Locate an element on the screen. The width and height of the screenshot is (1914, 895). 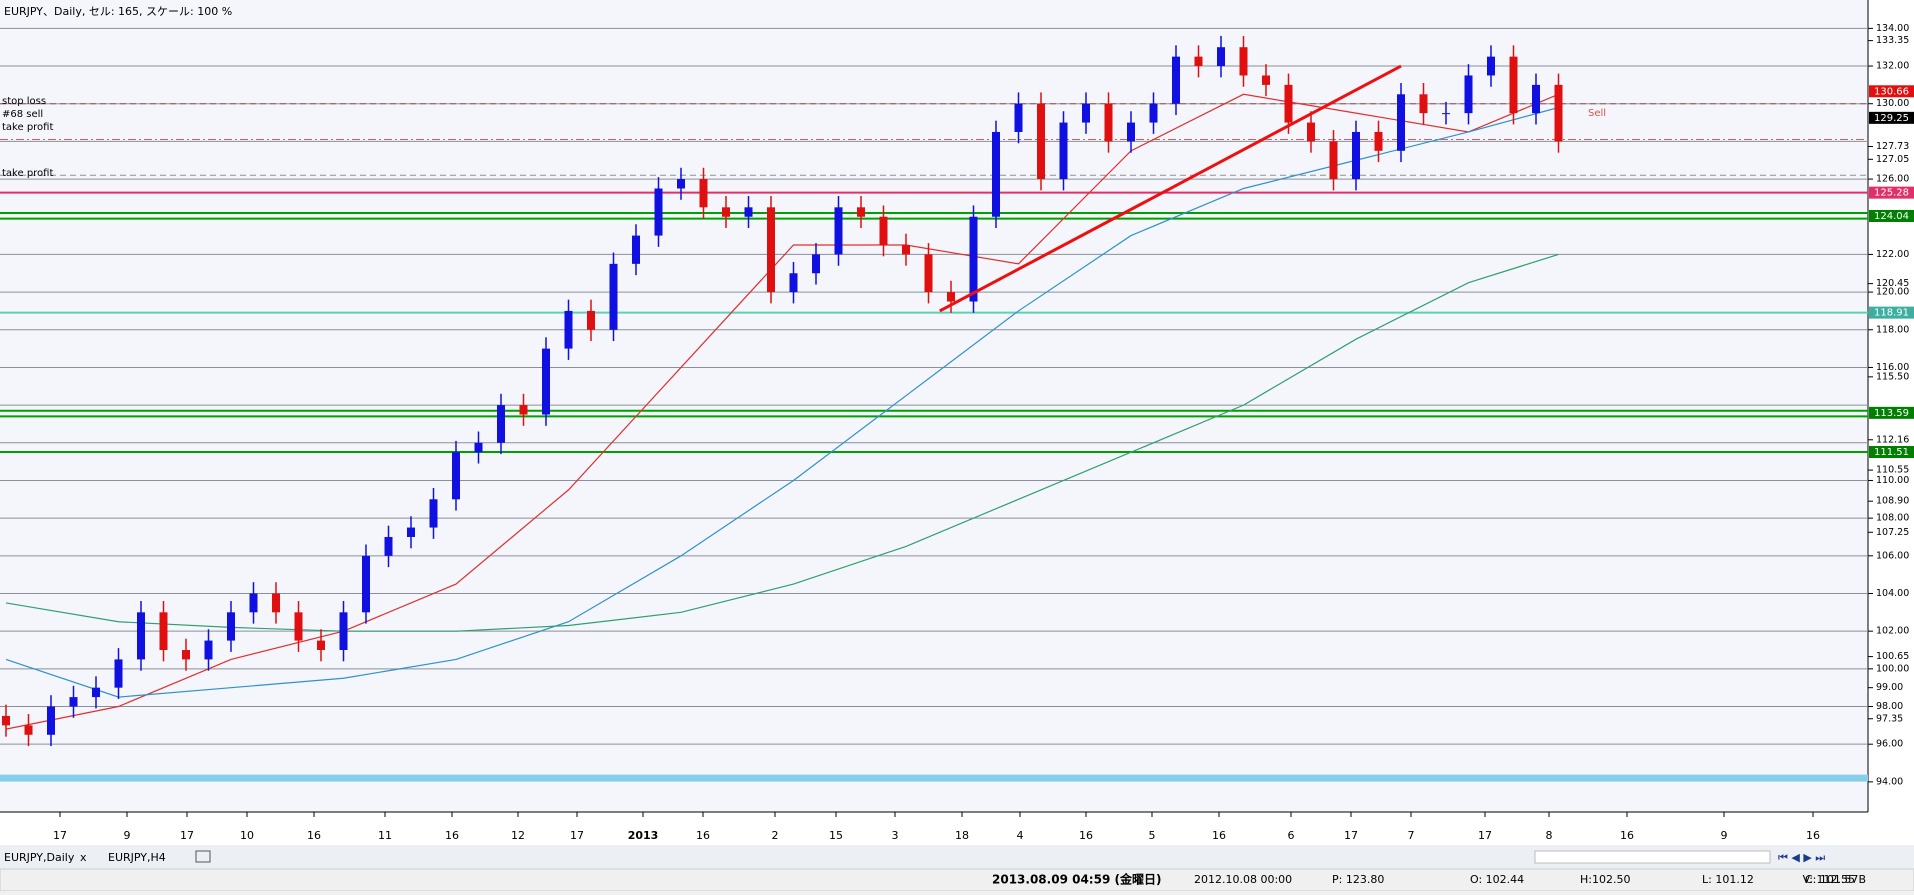
tab-close: x is located at coordinates (83, 857).